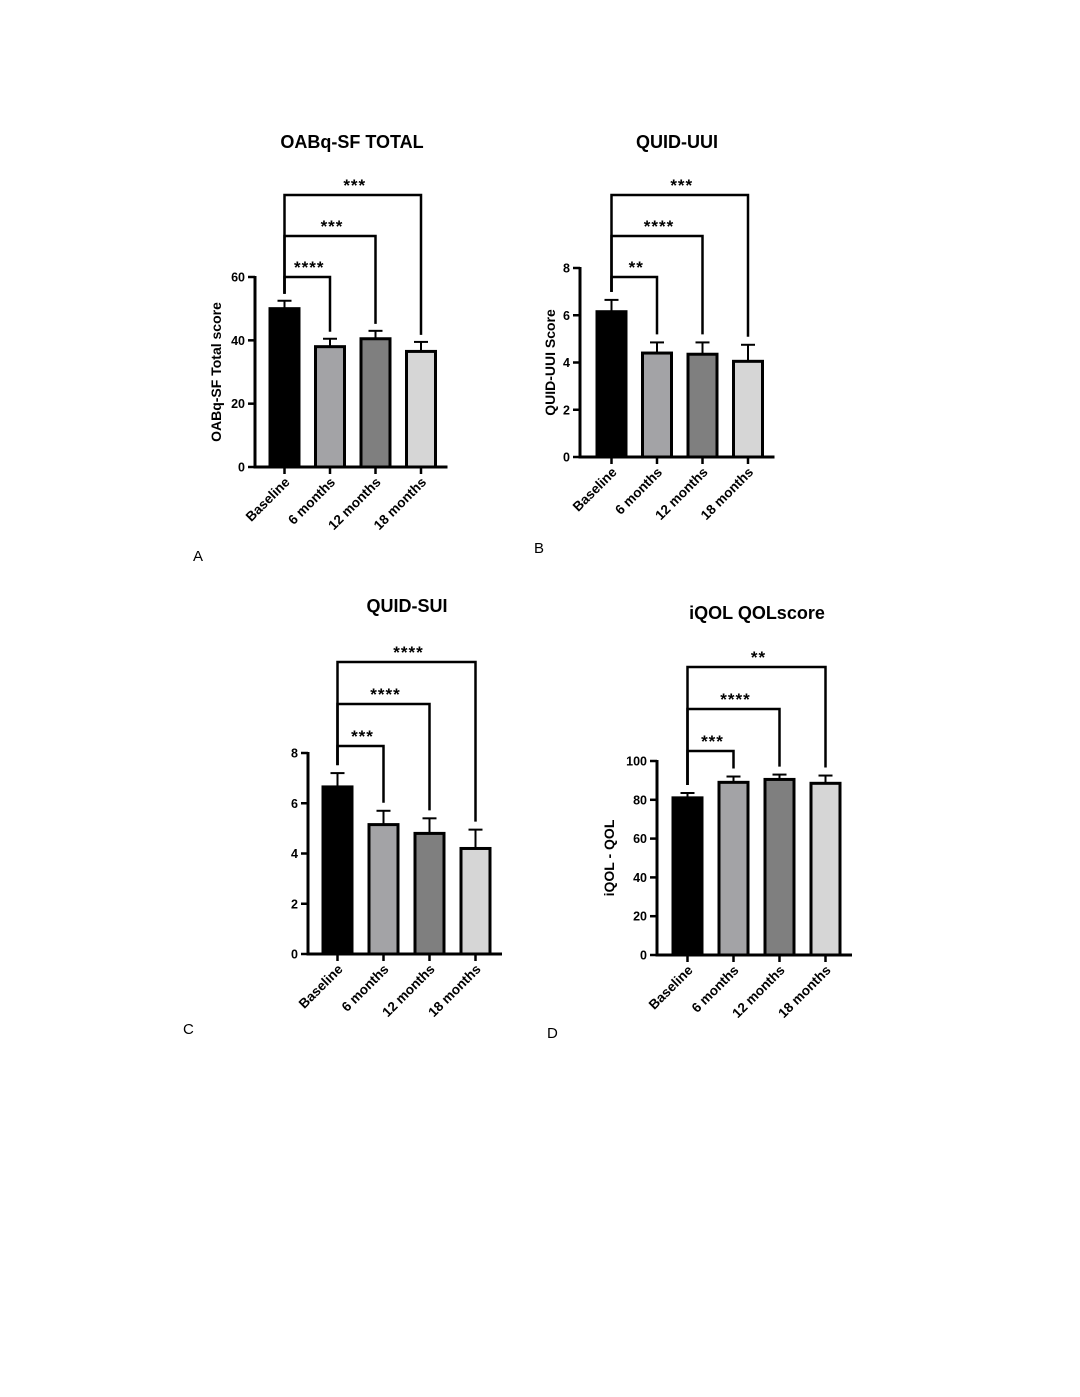 The height and width of the screenshot is (1397, 1080). Describe the element at coordinates (552, 1033) in the screenshot. I see `panel-letter: D` at that location.